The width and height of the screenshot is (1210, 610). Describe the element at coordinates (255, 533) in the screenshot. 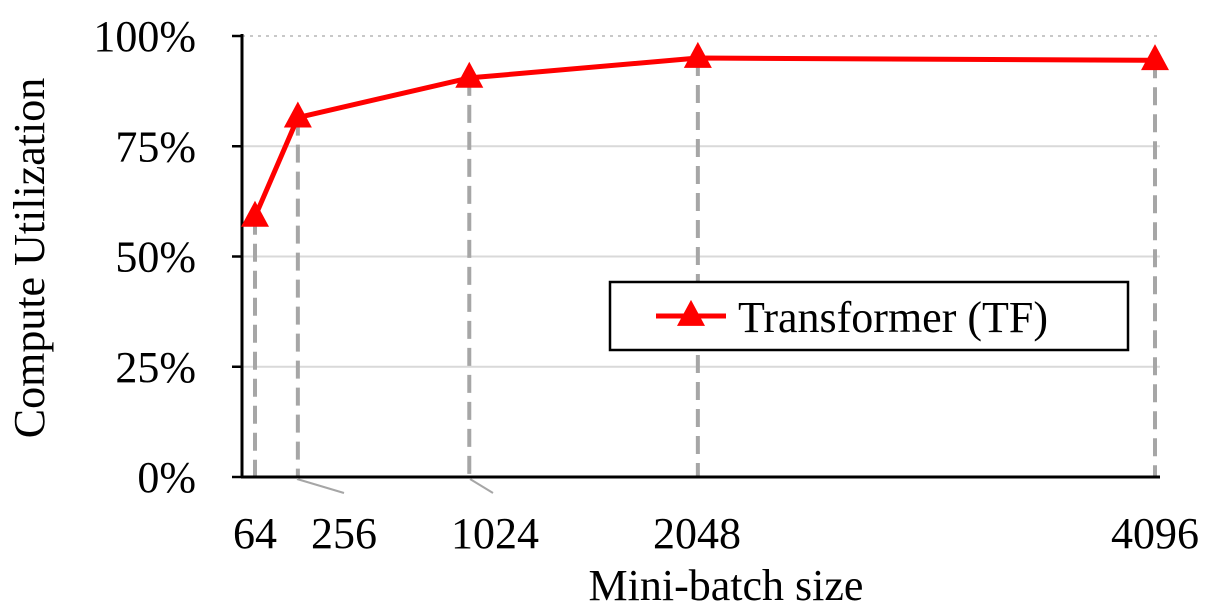

I see `x-tick-label: 64` at that location.